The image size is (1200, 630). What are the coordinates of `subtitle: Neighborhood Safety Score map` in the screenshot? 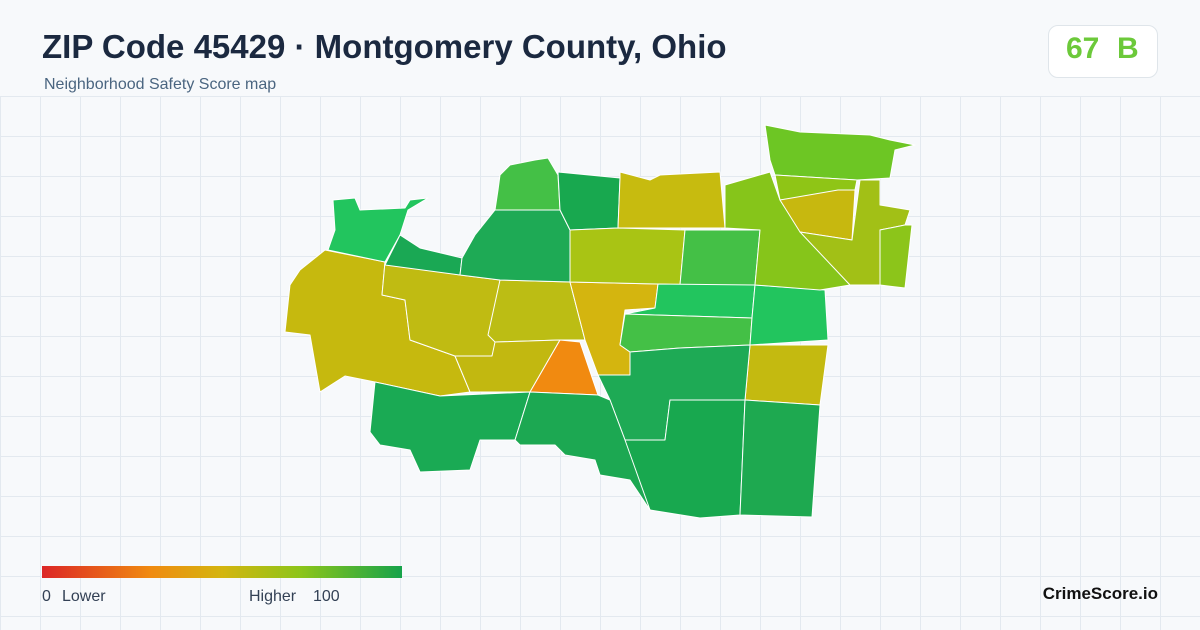 It's located at (160, 84).